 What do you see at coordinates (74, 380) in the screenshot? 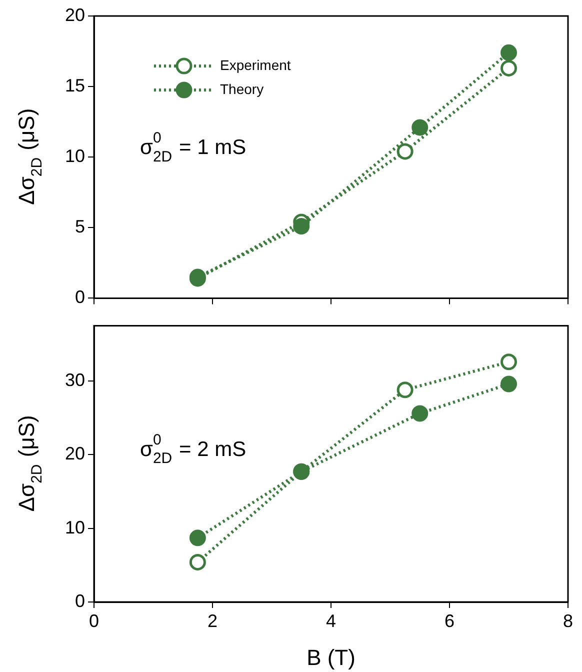
I see `y-tick-label: 30` at bounding box center [74, 380].